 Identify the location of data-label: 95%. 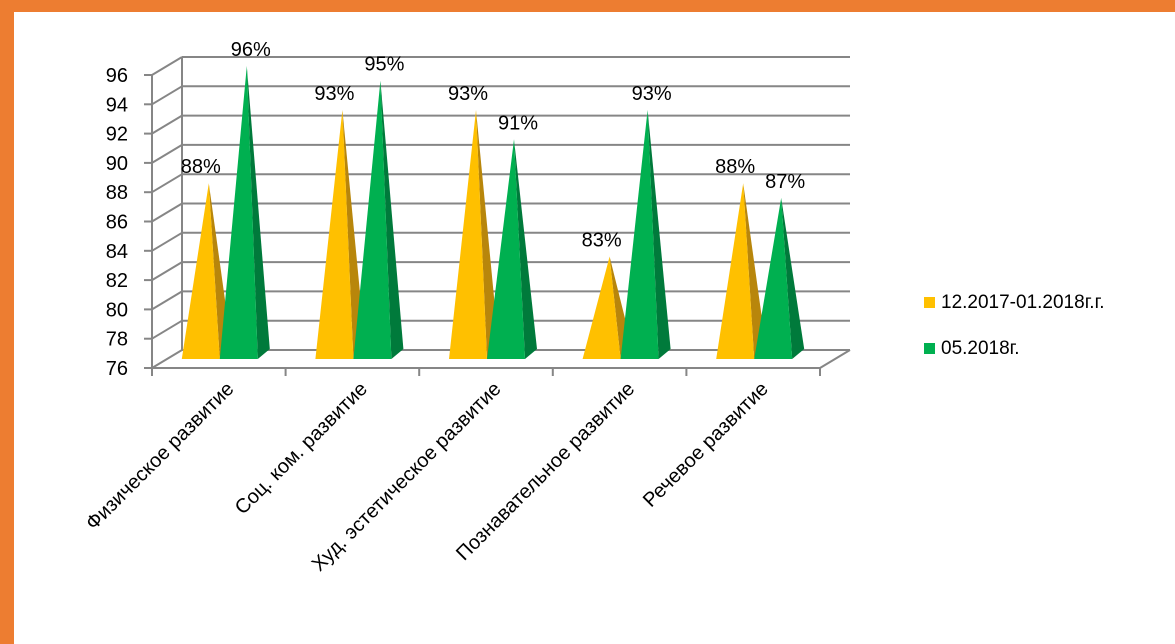
(384, 65).